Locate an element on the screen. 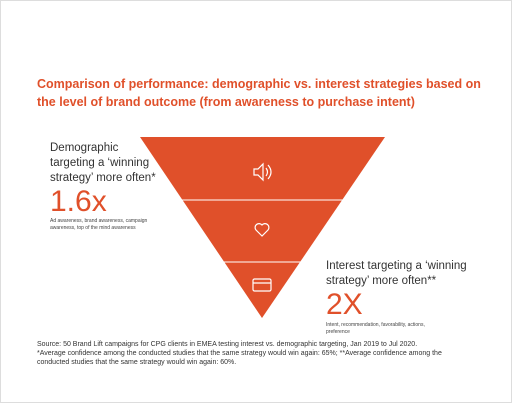  callout-text: Demographic is located at coordinates (84, 148).